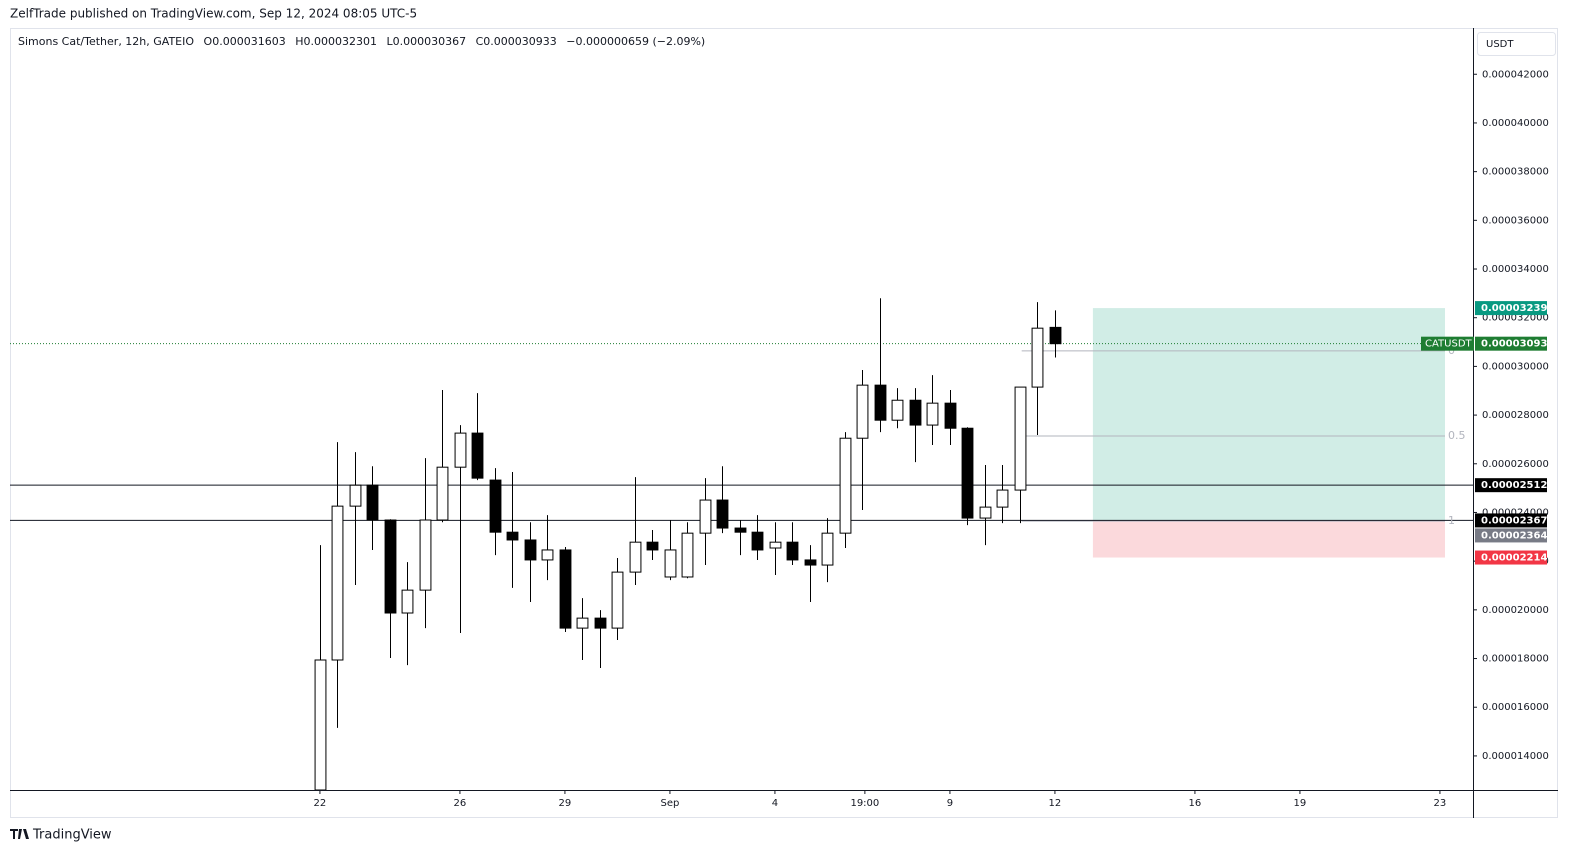 The width and height of the screenshot is (1580, 864). What do you see at coordinates (1500, 44) in the screenshot?
I see `currency: USDT` at bounding box center [1500, 44].